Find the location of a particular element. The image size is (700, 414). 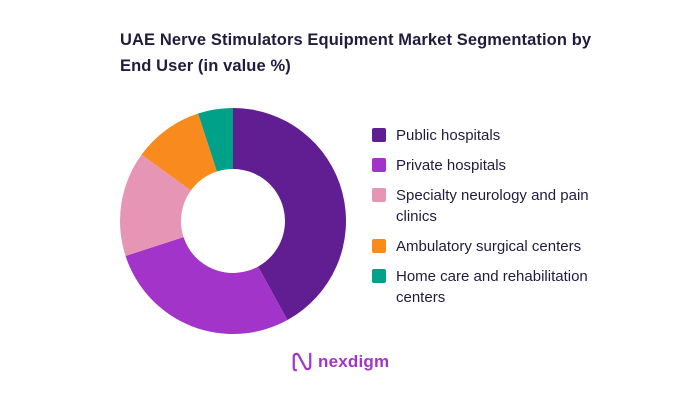

legend-item: Specialty neurology and pain clinics is located at coordinates (487, 206).